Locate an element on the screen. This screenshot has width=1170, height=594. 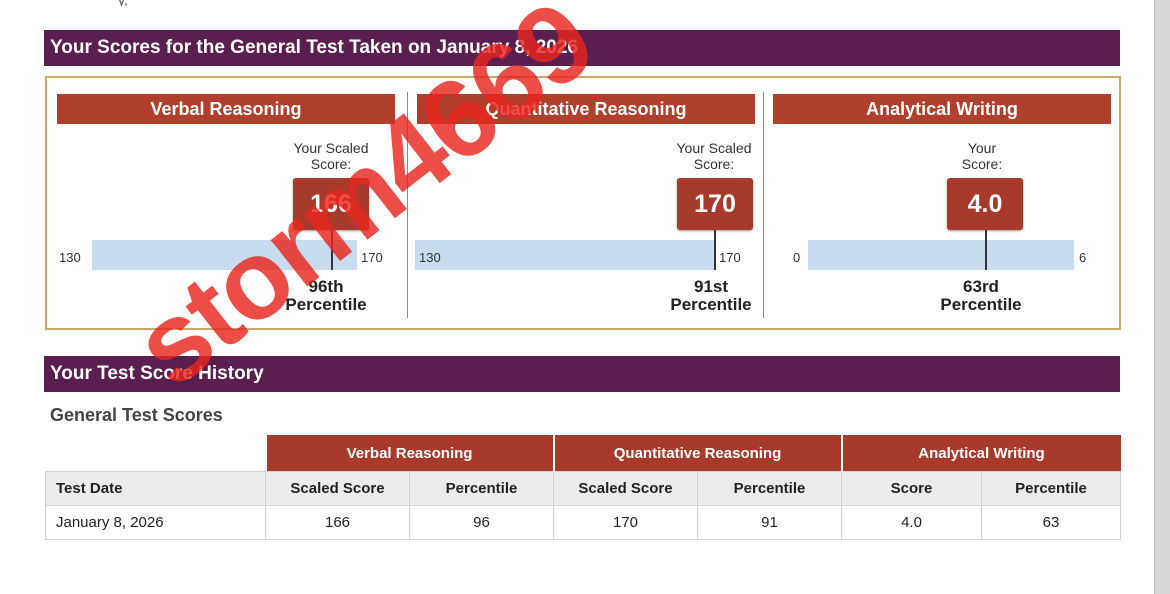
verbal-min-label: 130 is located at coordinates (70, 257).